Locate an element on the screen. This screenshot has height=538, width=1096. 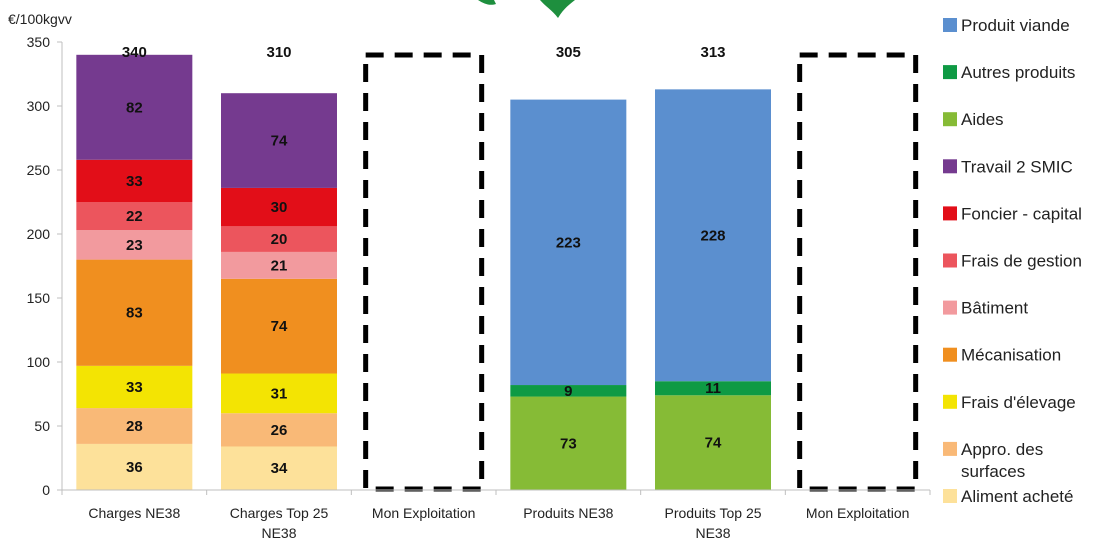
legend-label: Appro. des is located at coordinates (1002, 449).